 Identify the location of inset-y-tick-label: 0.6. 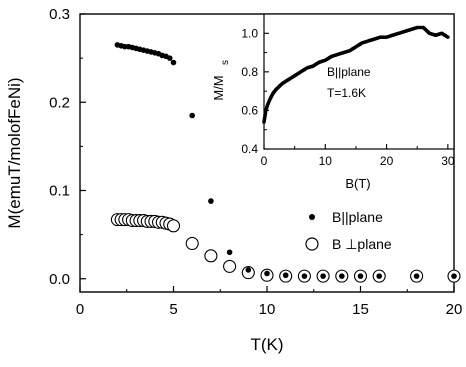
(249, 110).